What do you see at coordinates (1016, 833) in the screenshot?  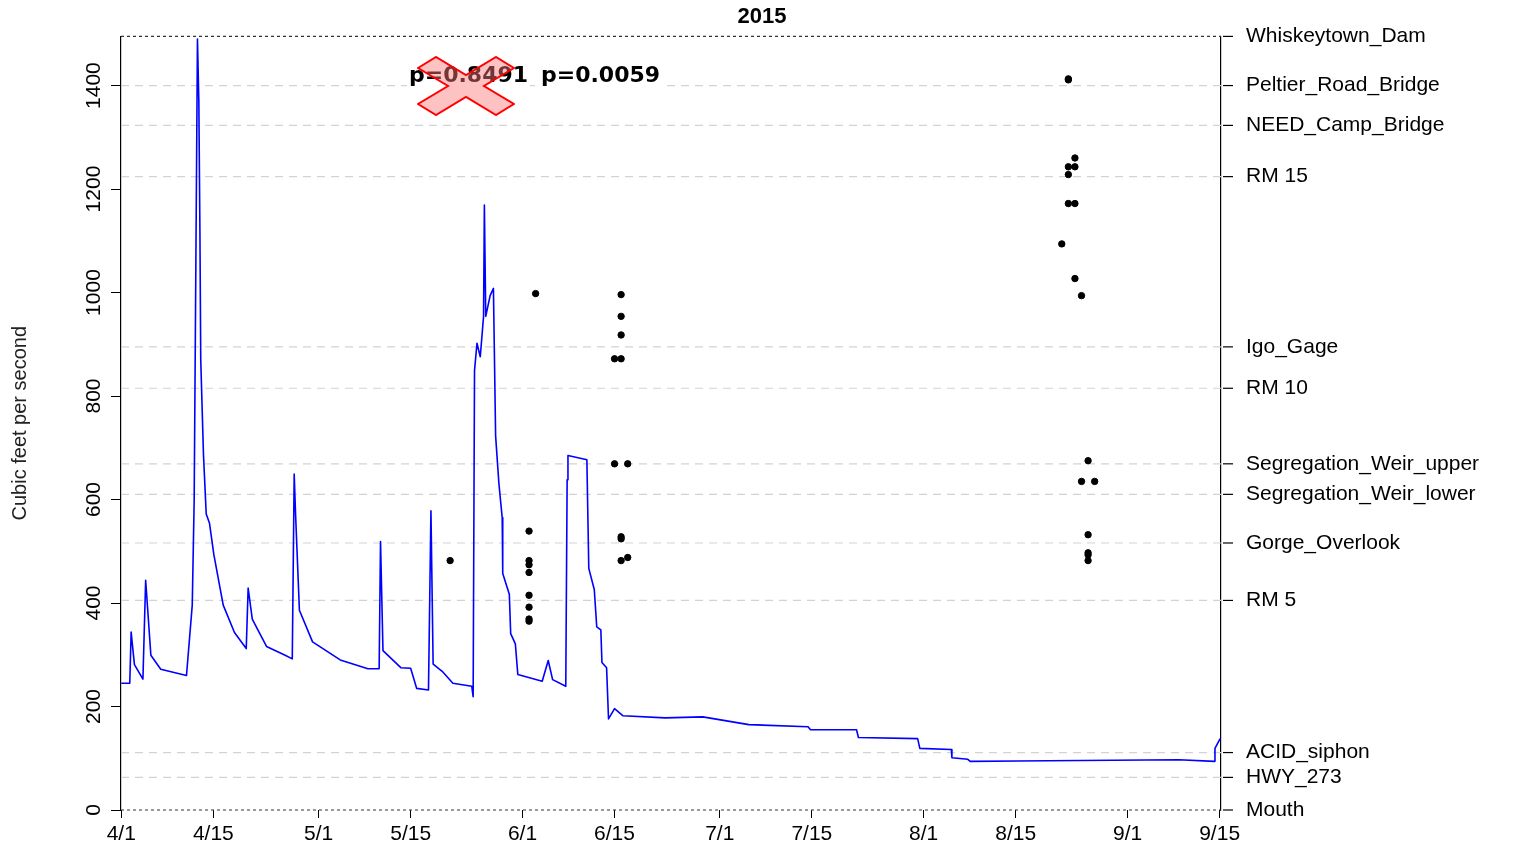 I see `x-tick-label: 8/15` at bounding box center [1016, 833].